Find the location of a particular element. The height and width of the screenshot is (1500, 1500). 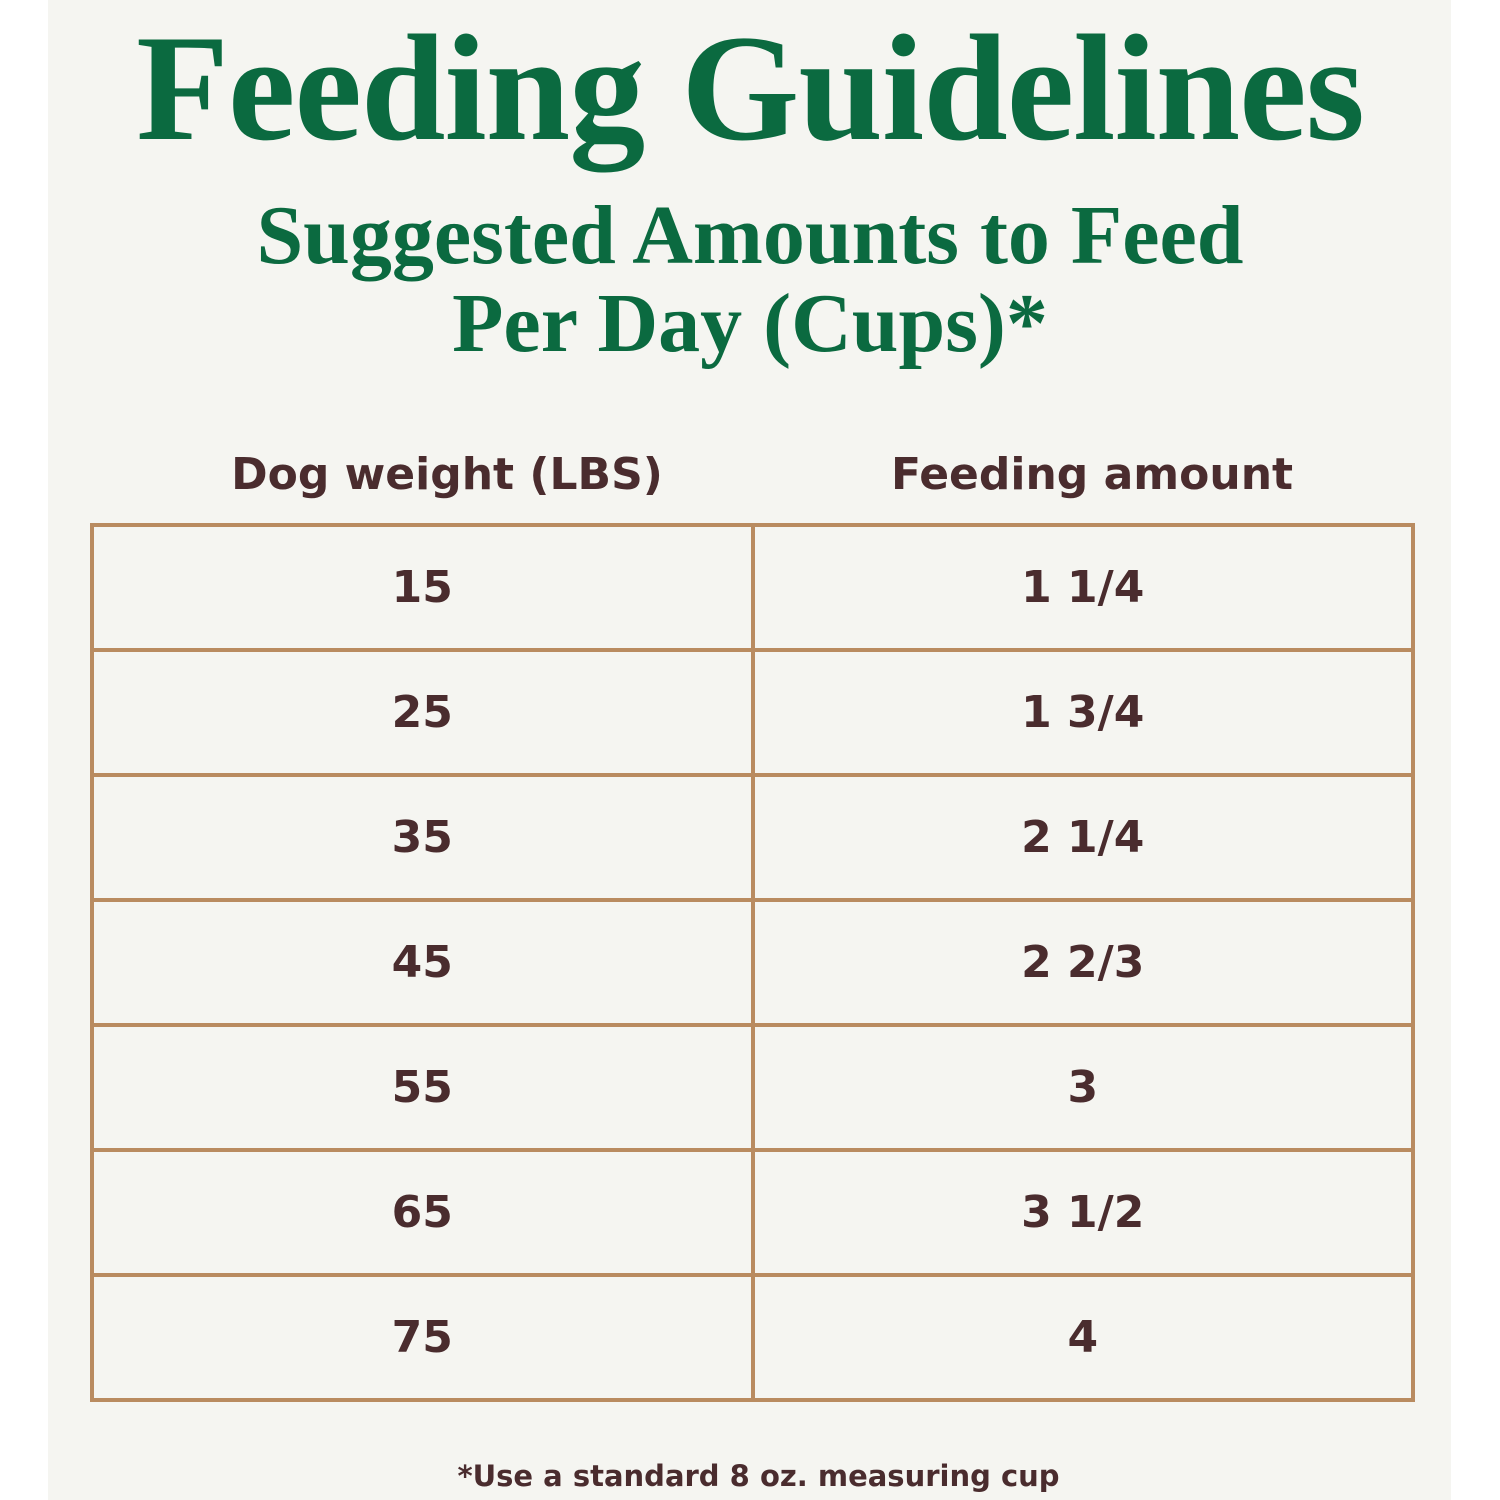

weight-cell: 55 is located at coordinates (422, 1087).